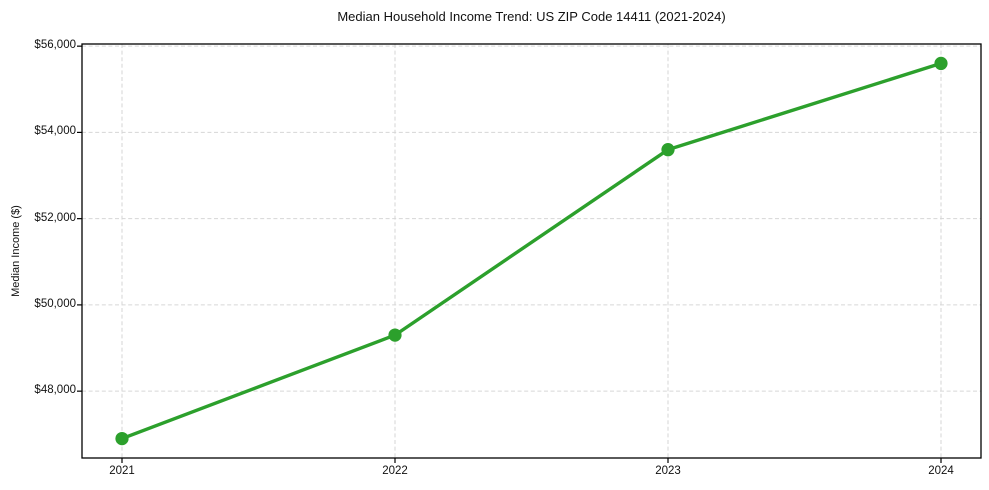  I want to click on y-tick-label: $50,000, so click(55, 303).